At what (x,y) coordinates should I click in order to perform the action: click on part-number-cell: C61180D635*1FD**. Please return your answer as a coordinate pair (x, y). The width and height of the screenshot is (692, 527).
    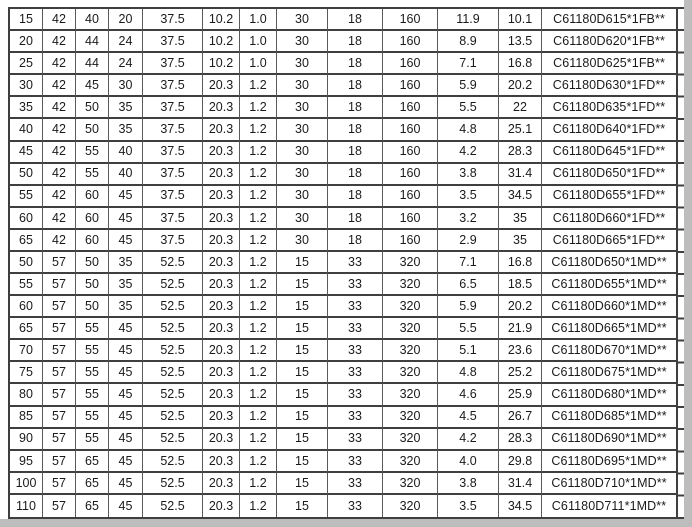
    Looking at the image, I should click on (609, 108).